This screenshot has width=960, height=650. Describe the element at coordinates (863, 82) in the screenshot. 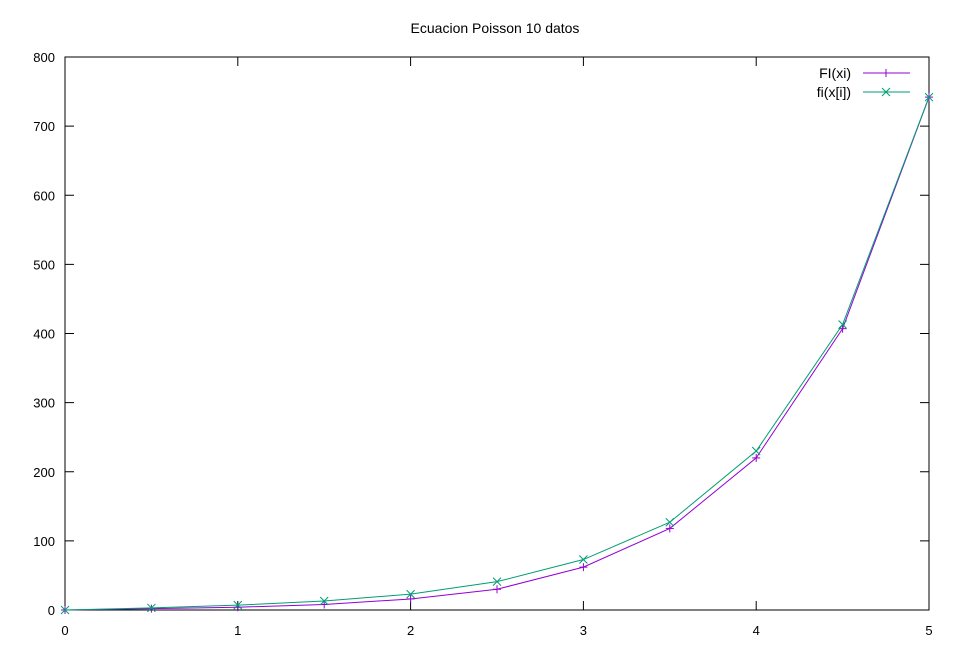

I see `legend: FI(xi) fi(x[i])` at that location.